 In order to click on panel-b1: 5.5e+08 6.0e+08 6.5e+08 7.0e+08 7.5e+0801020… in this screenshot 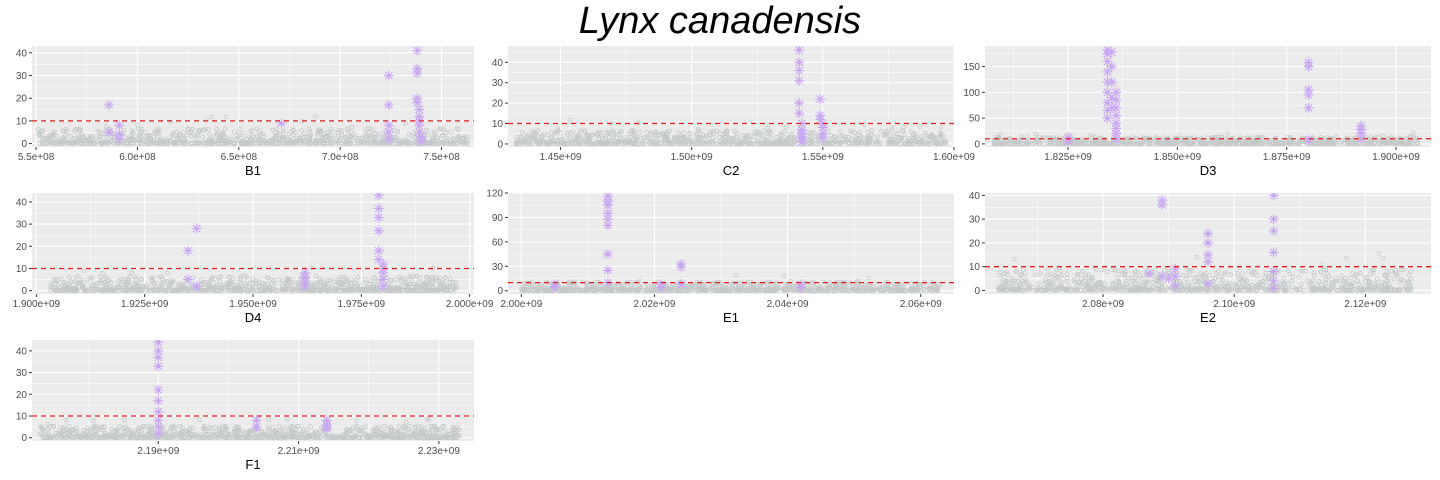, I will do `click(245, 112)`.